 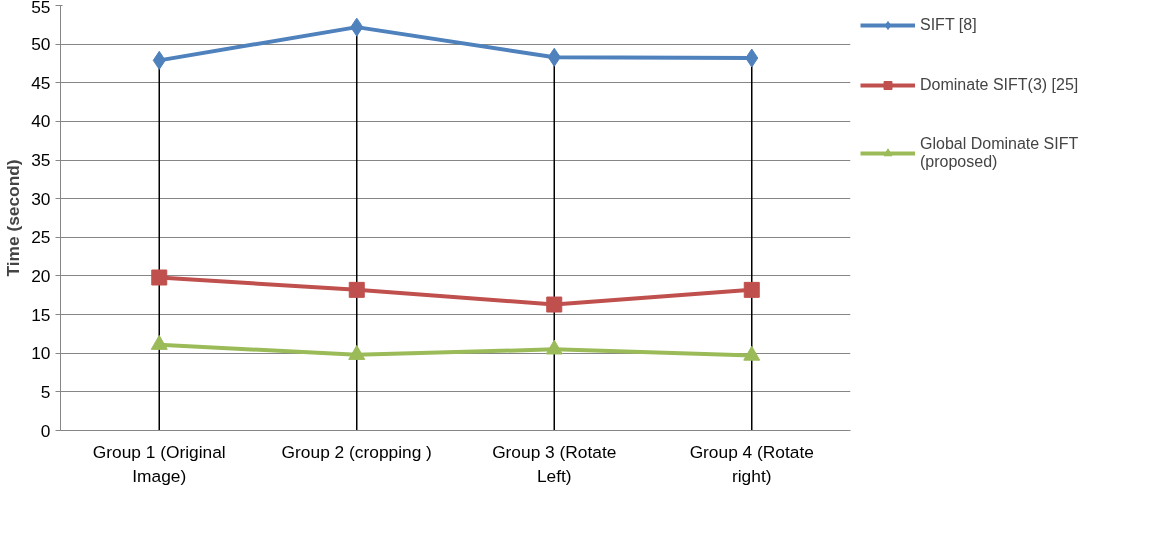 I want to click on legend-label: Global Dominate SIFT (proposed), so click(x=1000, y=153).